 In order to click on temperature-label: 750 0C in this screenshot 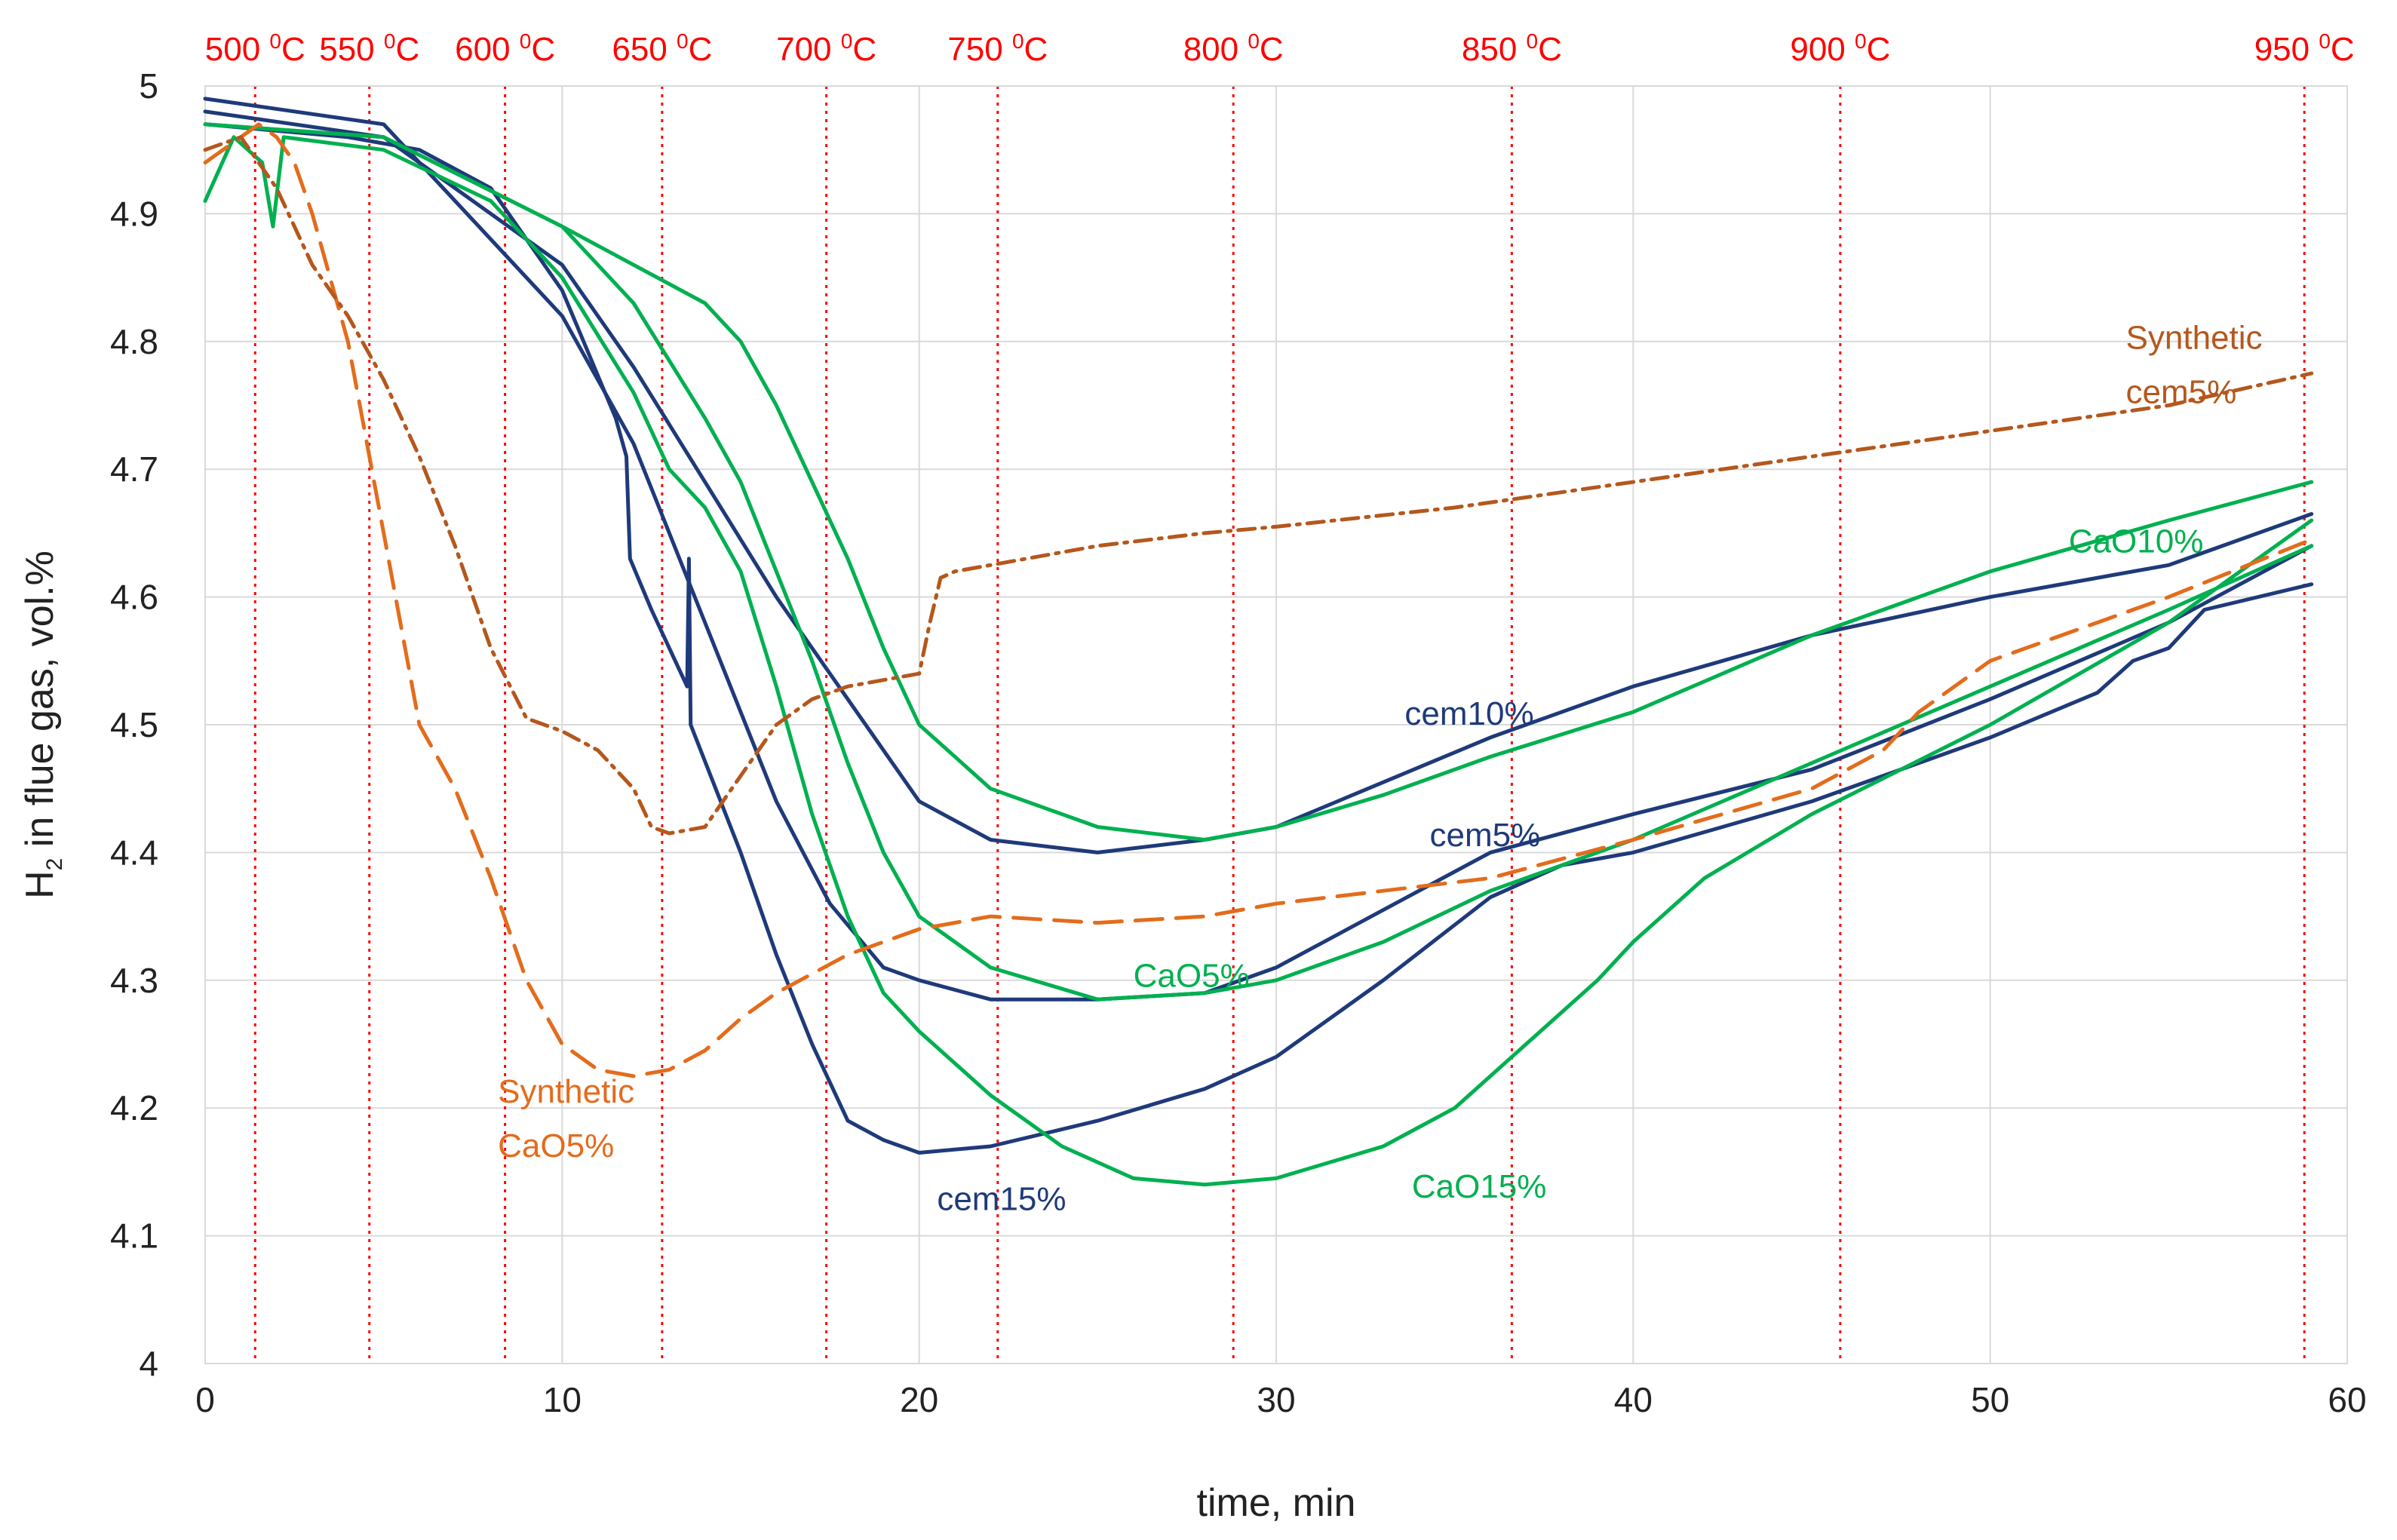, I will do `click(997, 49)`.